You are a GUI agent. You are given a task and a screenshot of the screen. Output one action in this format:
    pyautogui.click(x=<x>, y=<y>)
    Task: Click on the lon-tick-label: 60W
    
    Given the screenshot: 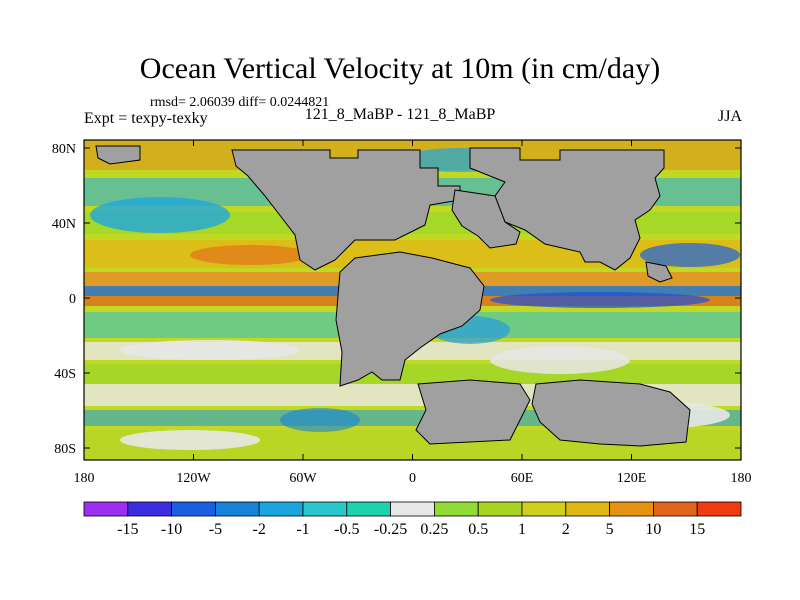 What is the action you would take?
    pyautogui.click(x=303, y=478)
    